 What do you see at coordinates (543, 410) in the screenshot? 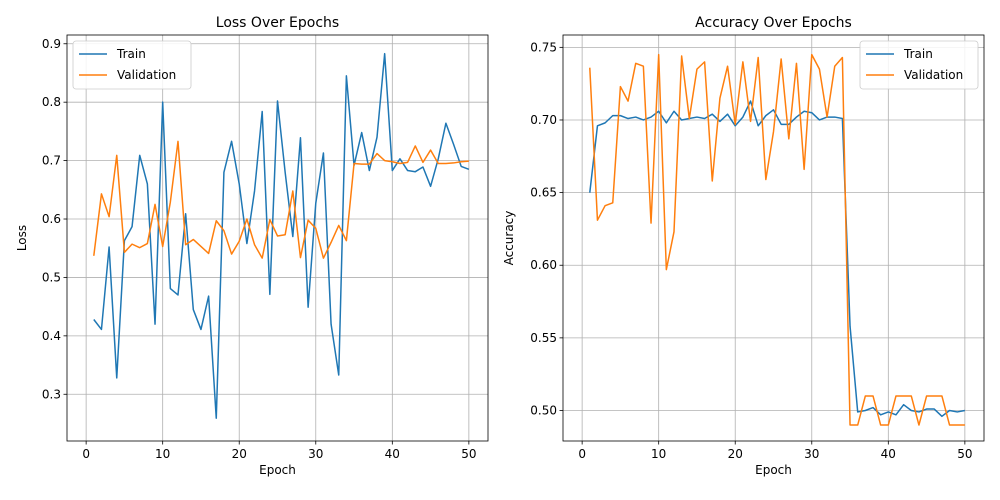
I see `y-tick-label: 0.50` at bounding box center [543, 410].